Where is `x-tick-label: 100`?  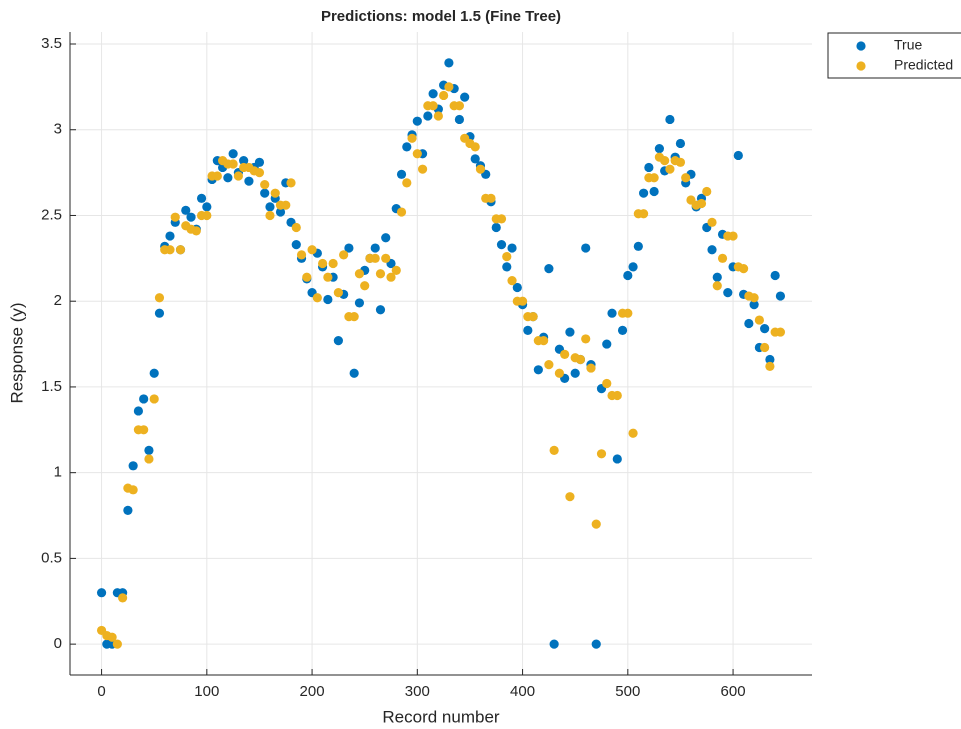 x-tick-label: 100 is located at coordinates (206, 691).